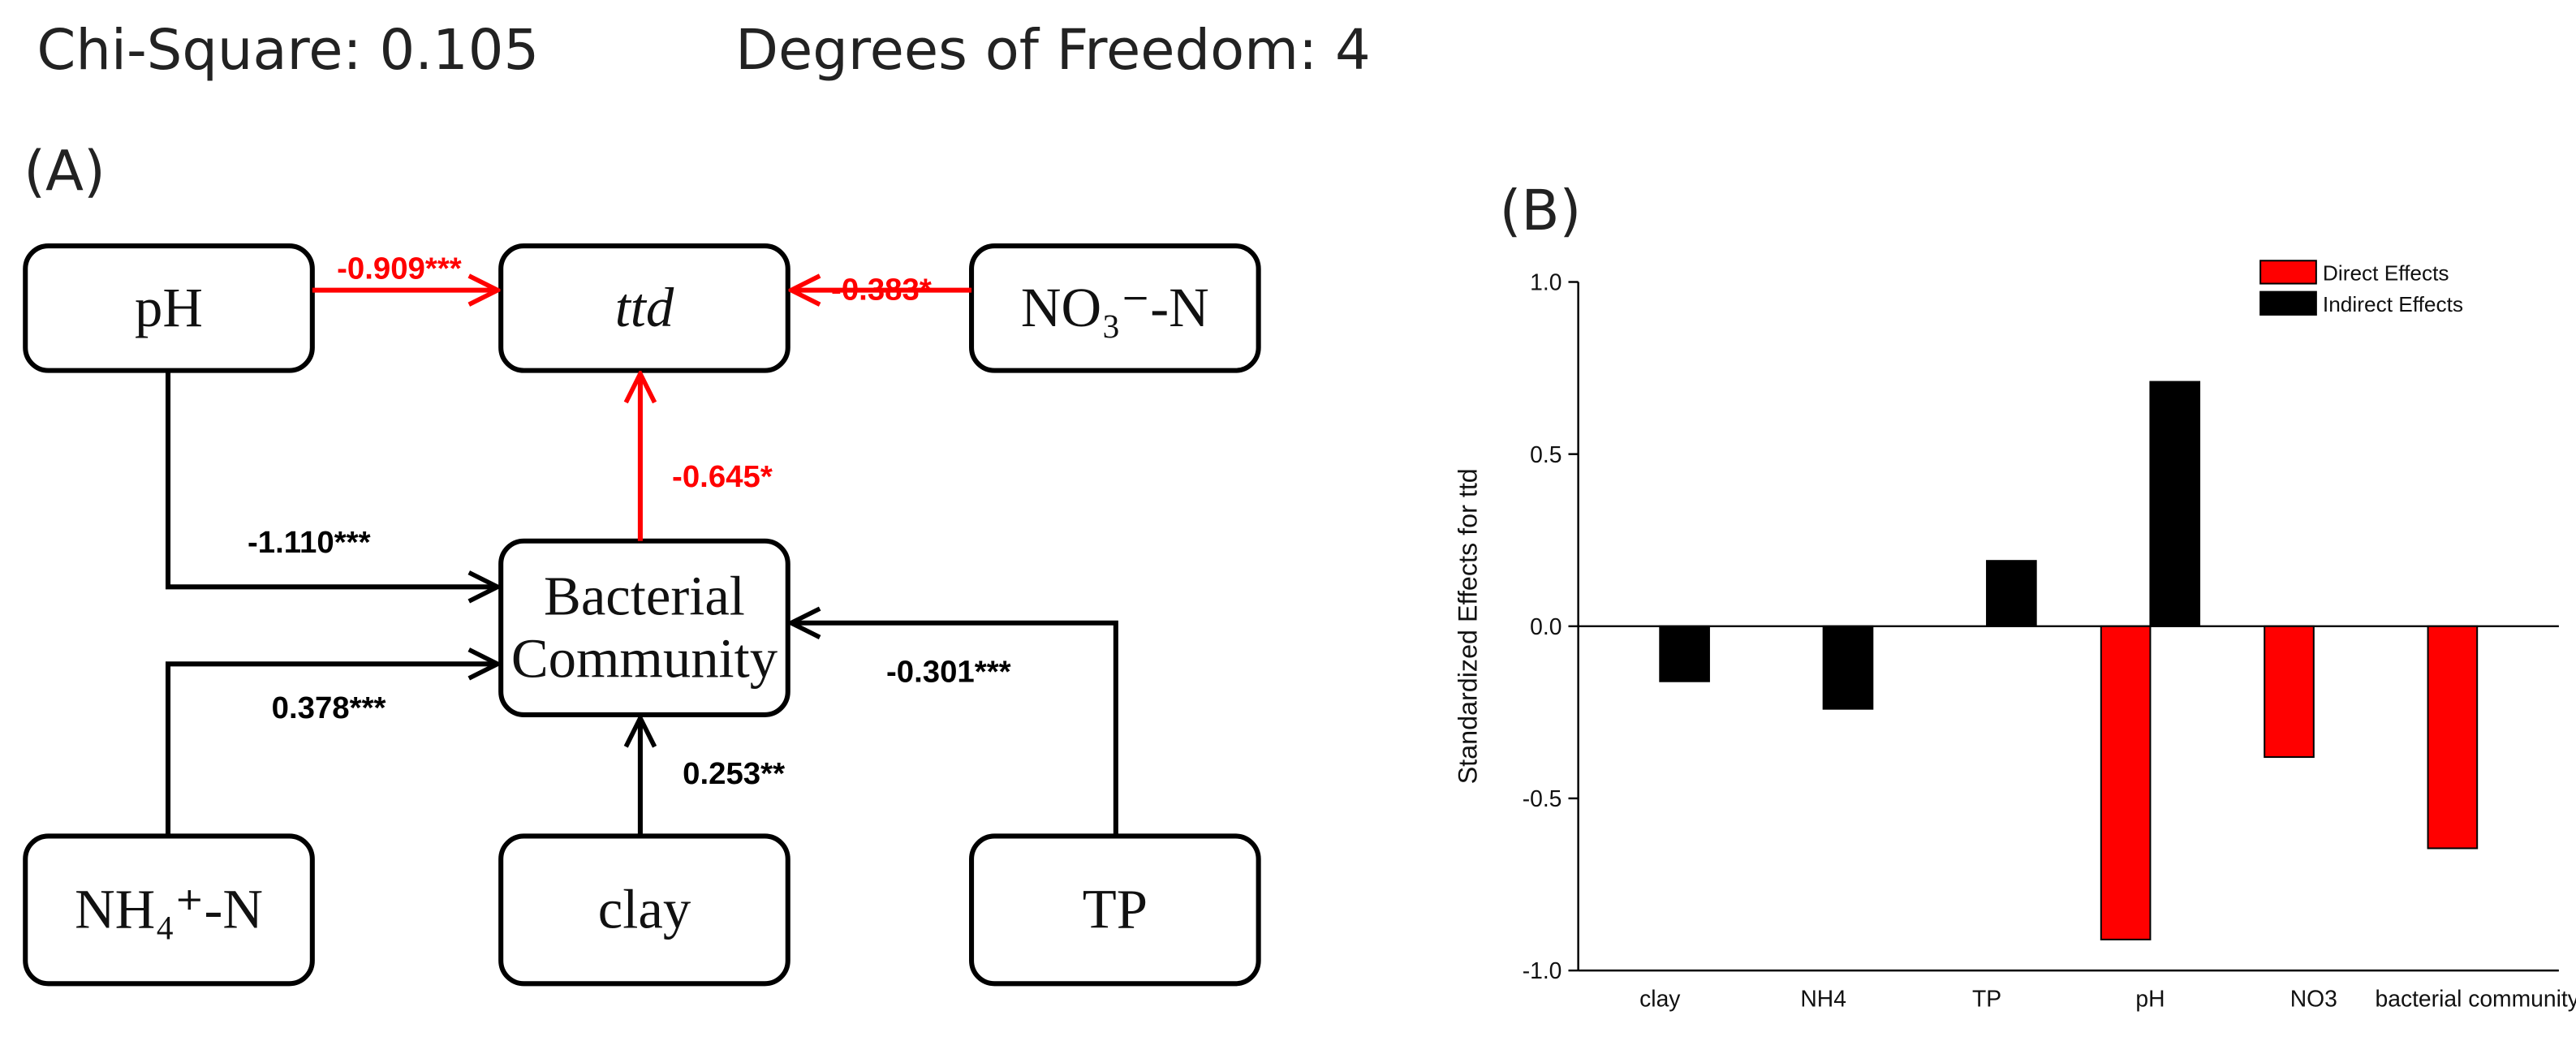 The height and width of the screenshot is (1041, 2576). I want to click on node-label: clay, so click(644, 909).